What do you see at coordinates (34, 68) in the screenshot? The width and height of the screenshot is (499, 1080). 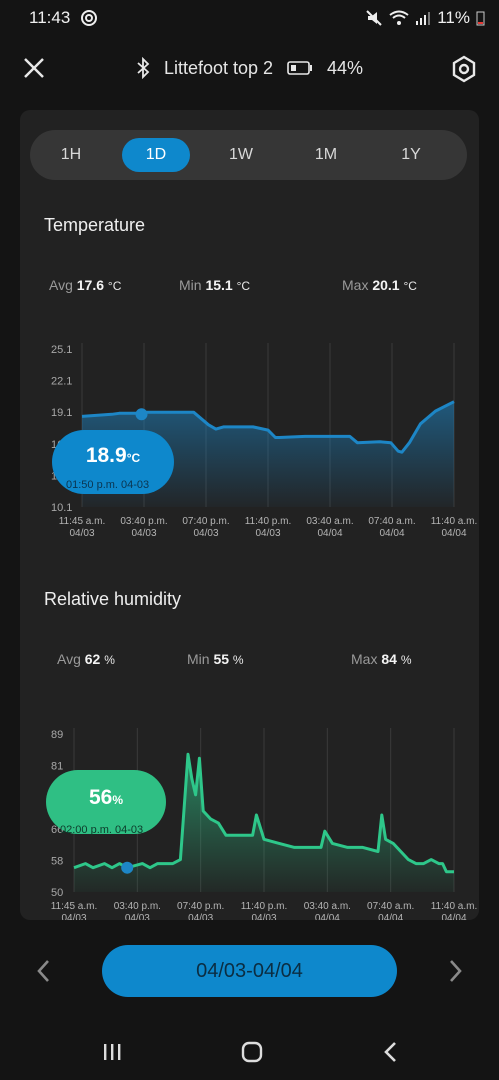 I see `close-icon` at bounding box center [34, 68].